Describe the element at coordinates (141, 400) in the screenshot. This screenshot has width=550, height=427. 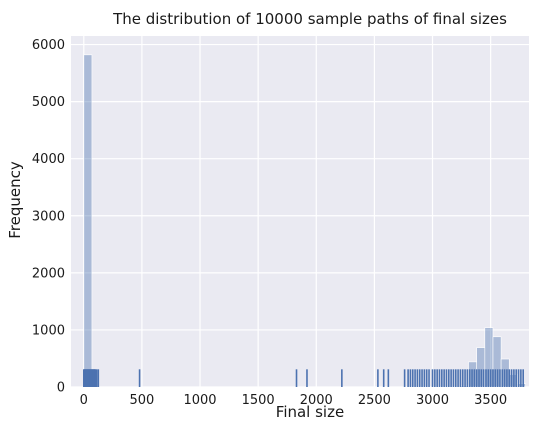
I see `x-tick-label: 500` at that location.